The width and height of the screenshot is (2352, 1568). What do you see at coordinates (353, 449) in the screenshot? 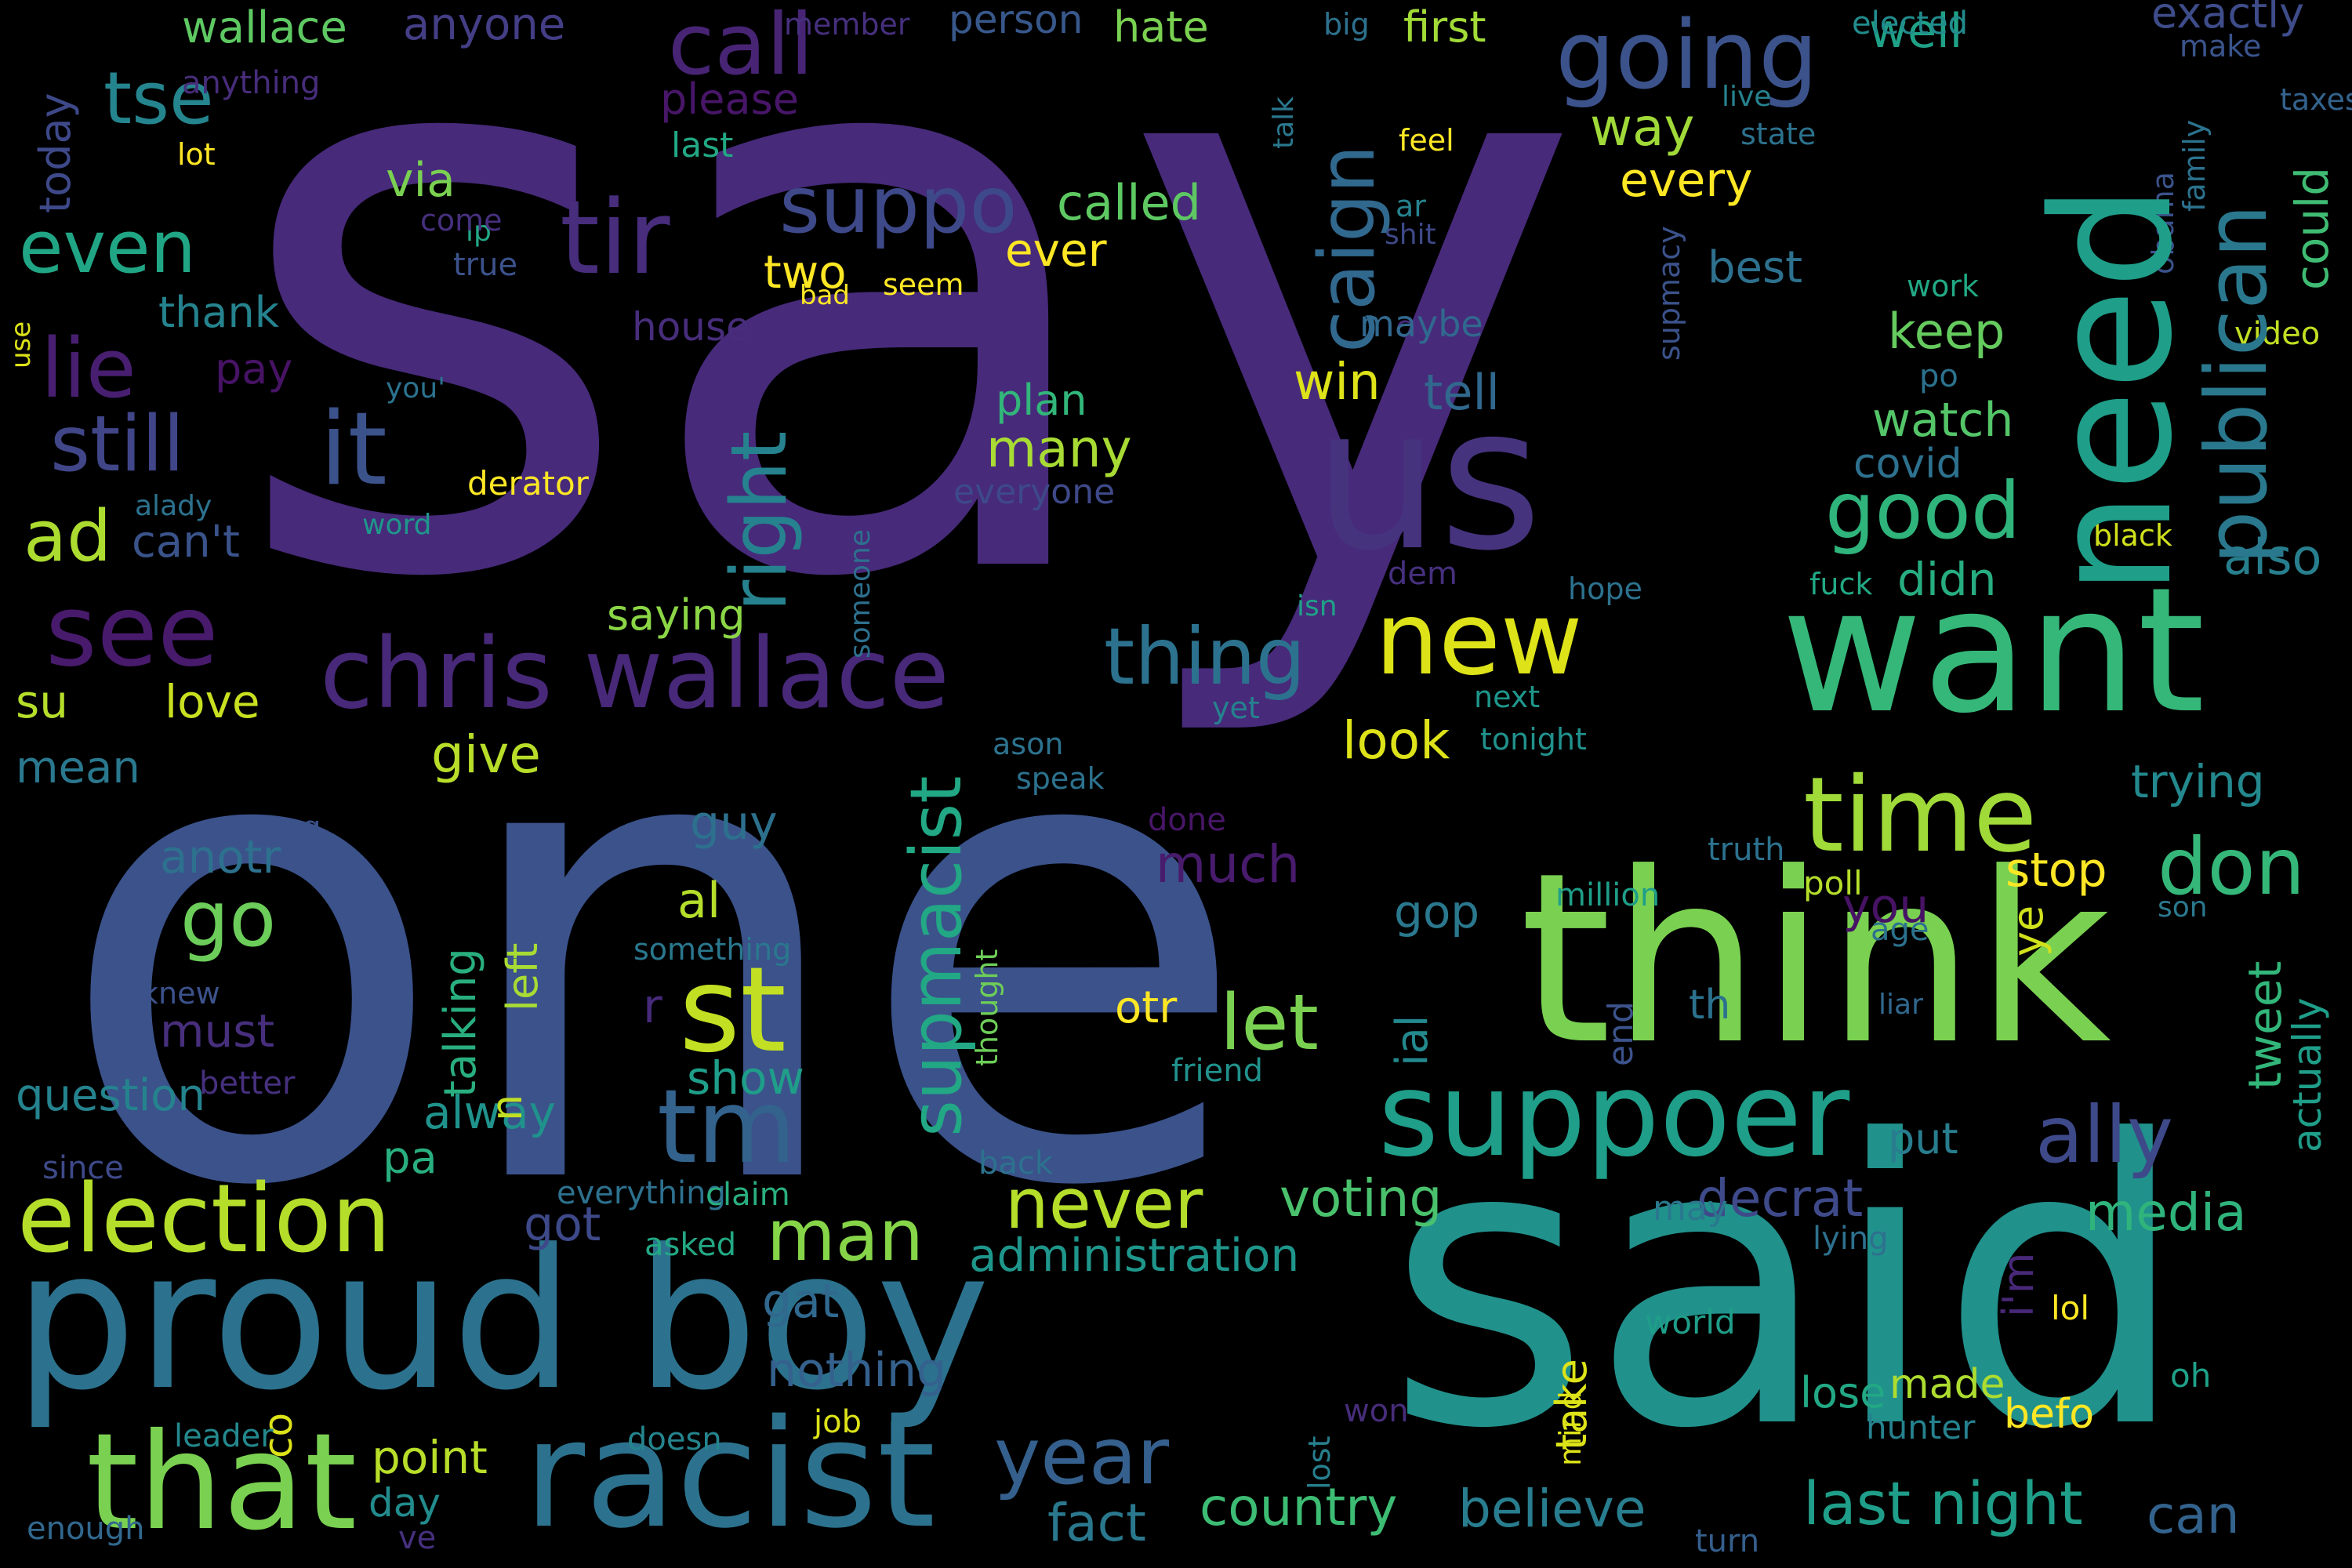
I see `word: it` at bounding box center [353, 449].